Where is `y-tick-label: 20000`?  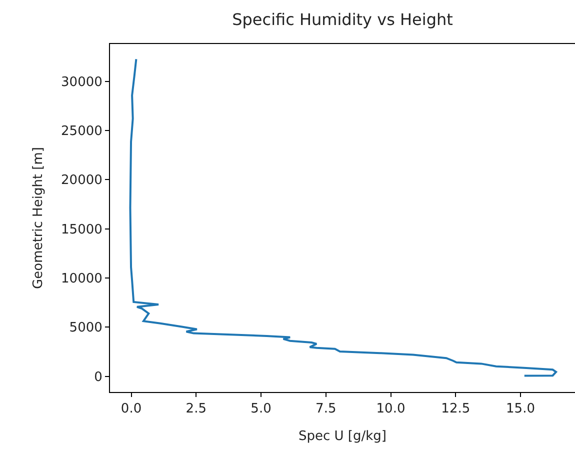 y-tick-label: 20000 is located at coordinates (81, 180).